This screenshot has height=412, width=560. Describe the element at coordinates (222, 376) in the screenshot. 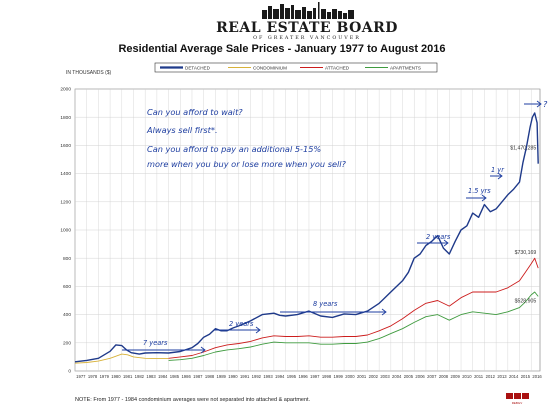

I see `x-tick-label: 1989` at that location.